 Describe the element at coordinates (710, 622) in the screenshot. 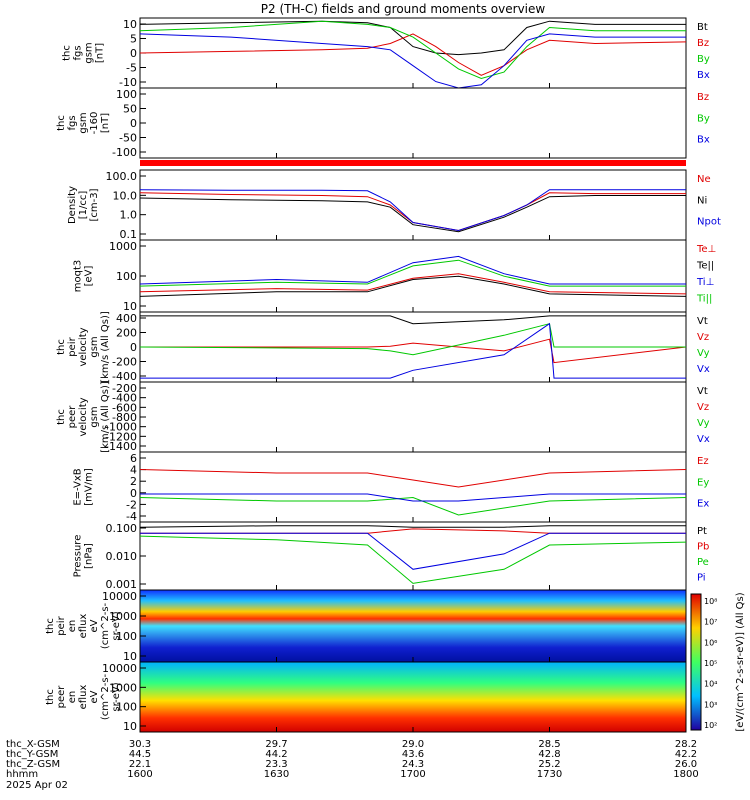

I see `colorbar-tick: 10⁷` at that location.